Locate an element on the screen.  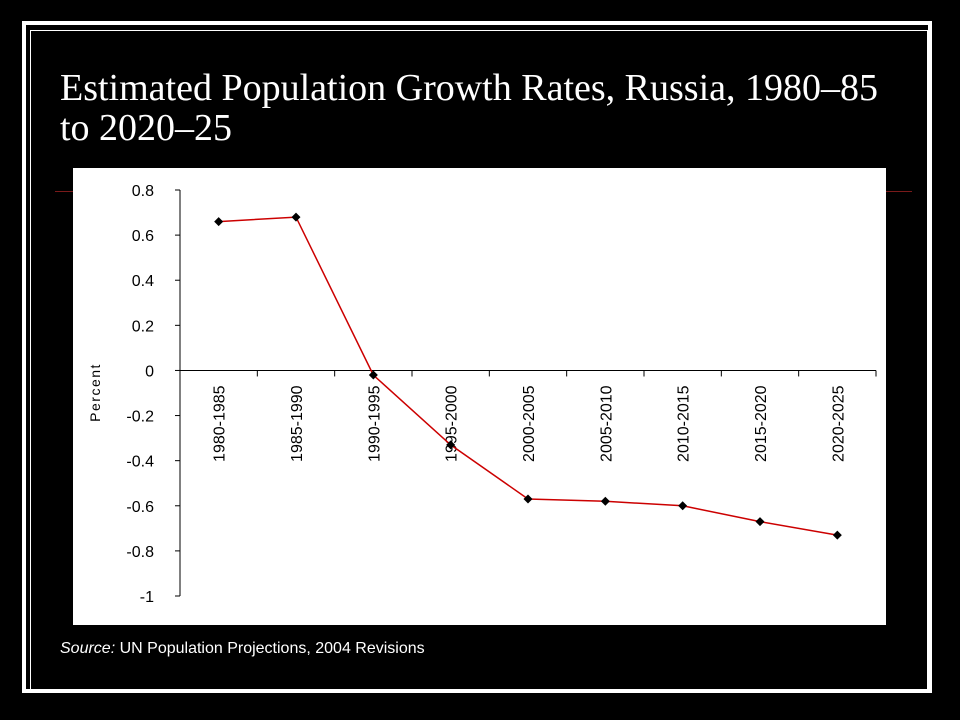
y-tick-label: -0.8 is located at coordinates (140, 552).